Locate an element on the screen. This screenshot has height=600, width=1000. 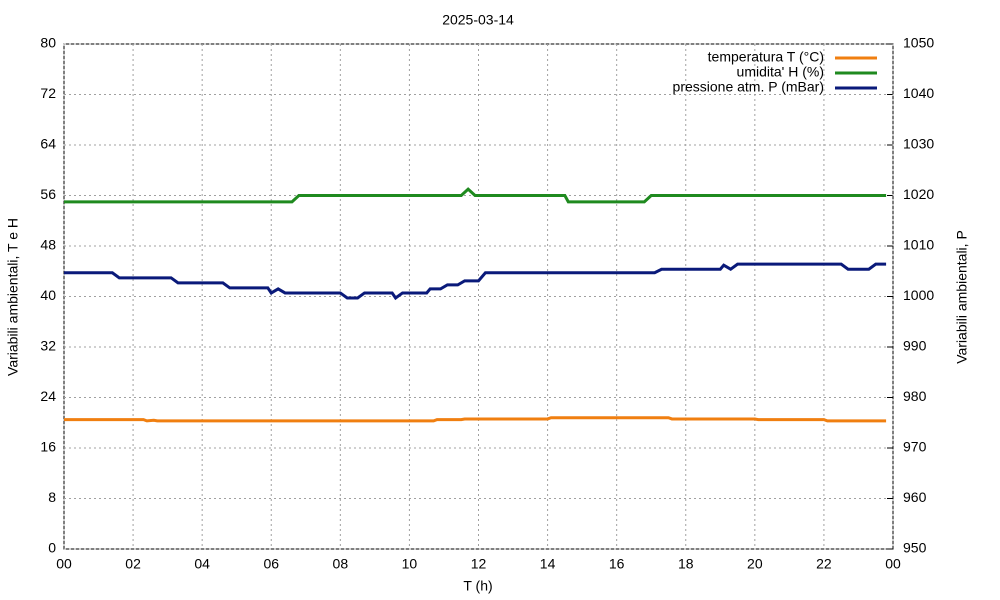
x-tick-label: 10 is located at coordinates (410, 564).